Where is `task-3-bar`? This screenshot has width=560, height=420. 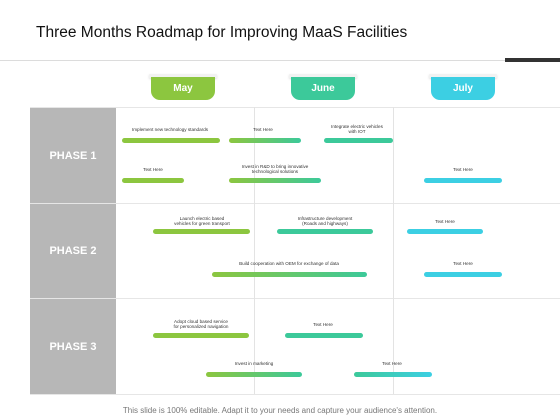
task-3-bar is located at coordinates (358, 140).